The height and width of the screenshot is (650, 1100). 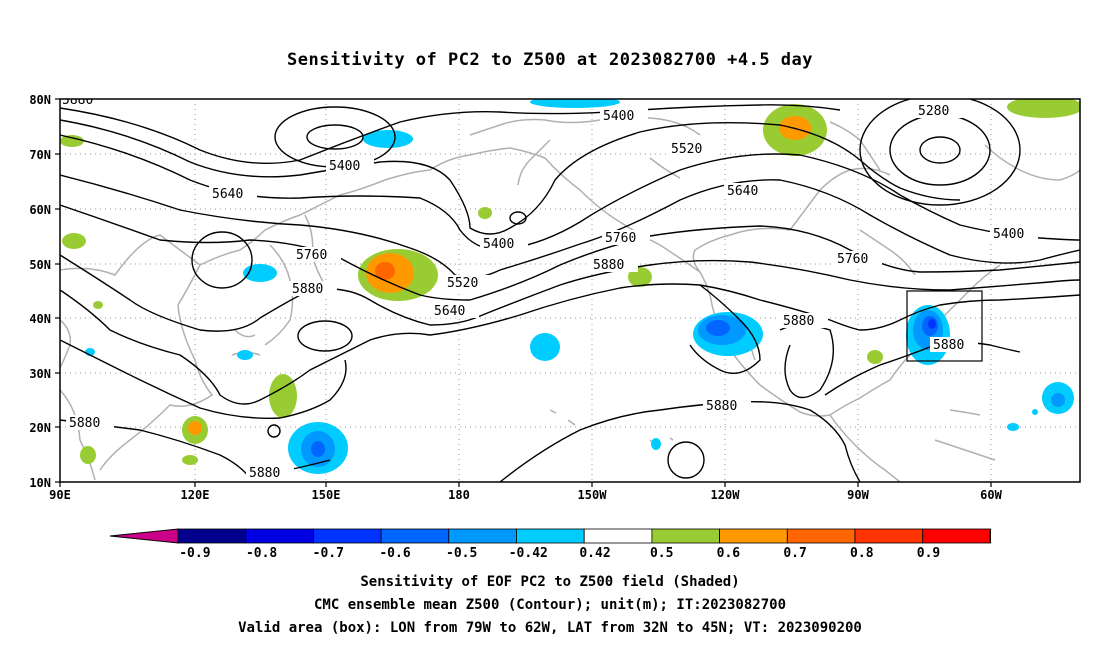 I want to click on lat-label: 10N, so click(x=40, y=483).